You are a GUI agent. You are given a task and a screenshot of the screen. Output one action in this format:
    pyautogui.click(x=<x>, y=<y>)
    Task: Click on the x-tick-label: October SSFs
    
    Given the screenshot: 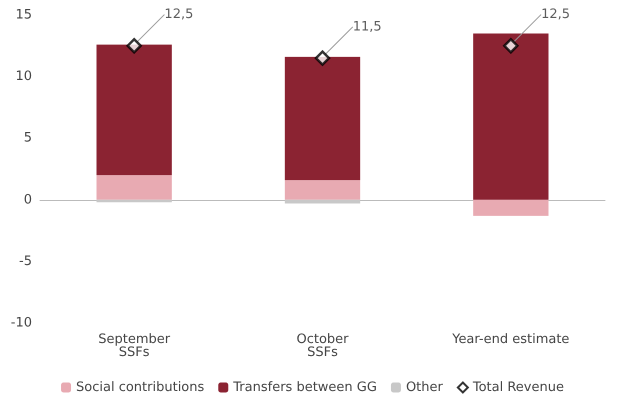 What is the action you would take?
    pyautogui.click(x=323, y=346)
    